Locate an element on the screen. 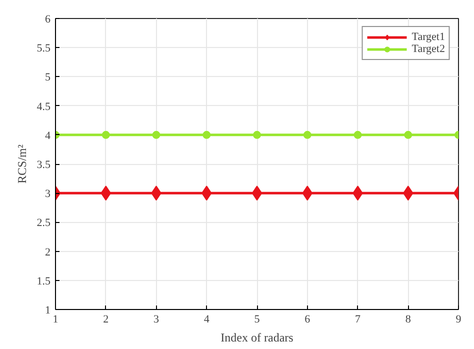 This screenshot has height=349, width=474. y-tick-label: 5.5 is located at coordinates (43, 48).